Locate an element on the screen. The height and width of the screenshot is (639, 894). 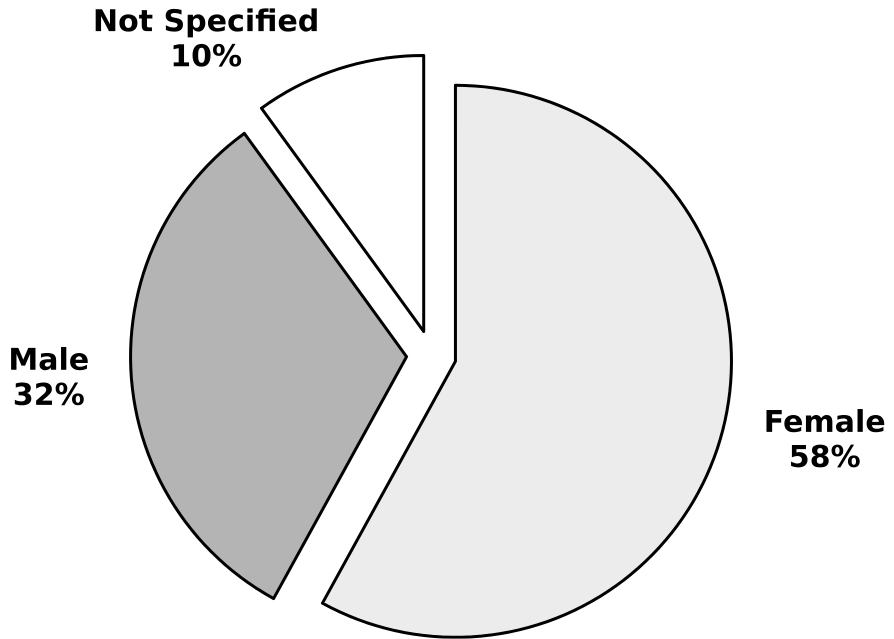
data-label: 10% is located at coordinates (208, 55).